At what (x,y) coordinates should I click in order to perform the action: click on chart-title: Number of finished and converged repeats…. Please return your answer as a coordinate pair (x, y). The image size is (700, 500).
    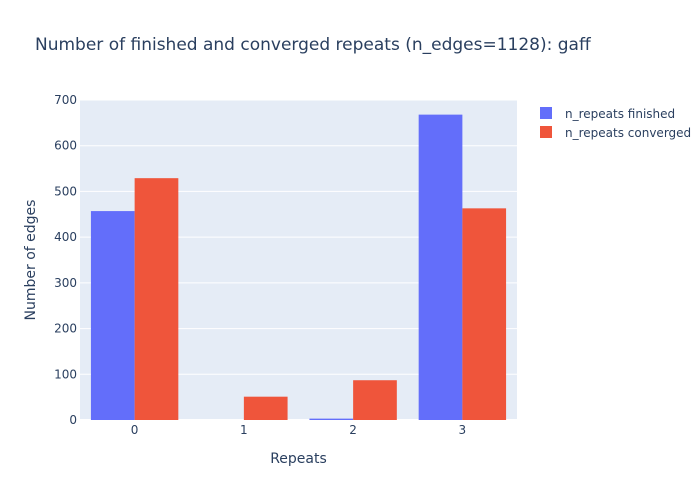
    Looking at the image, I should click on (313, 45).